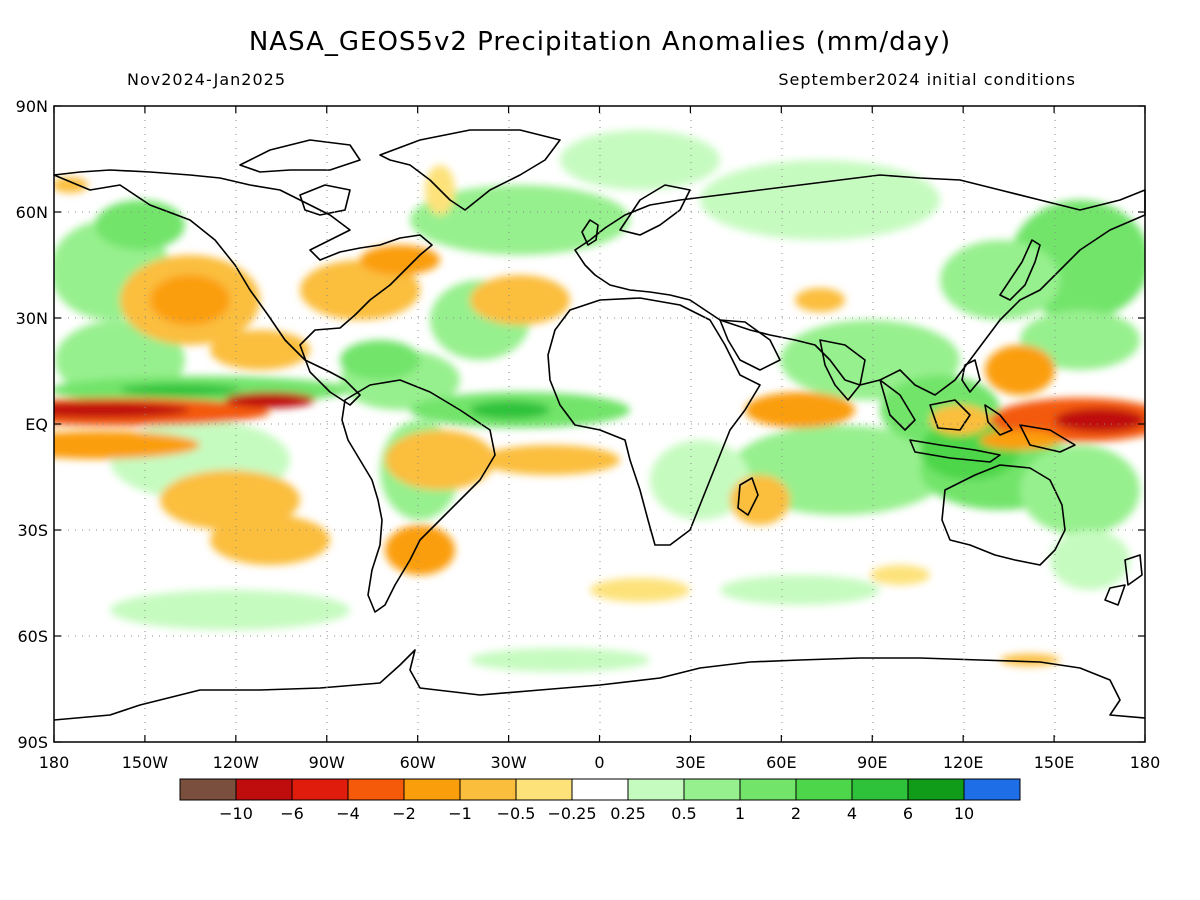 The image size is (1200, 900). What do you see at coordinates (963, 762) in the screenshot?
I see `longitude-label: 120E` at bounding box center [963, 762].